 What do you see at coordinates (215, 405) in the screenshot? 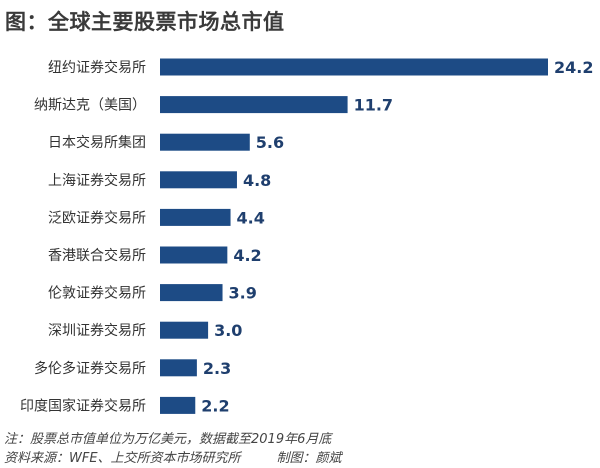
I see `value-label: 2.2` at bounding box center [215, 405].